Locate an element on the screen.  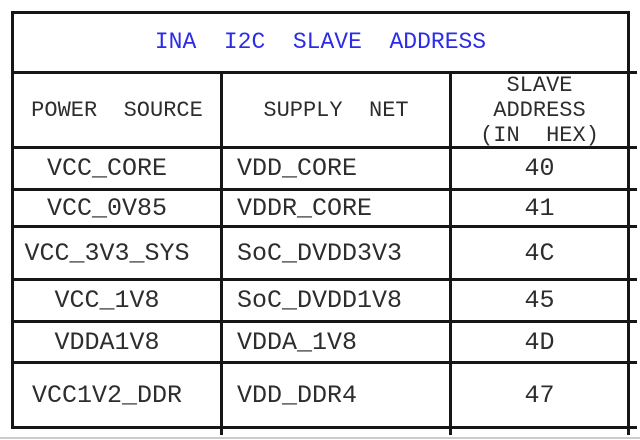
power-source-cell: VCC_1V8 is located at coordinates (118, 302).